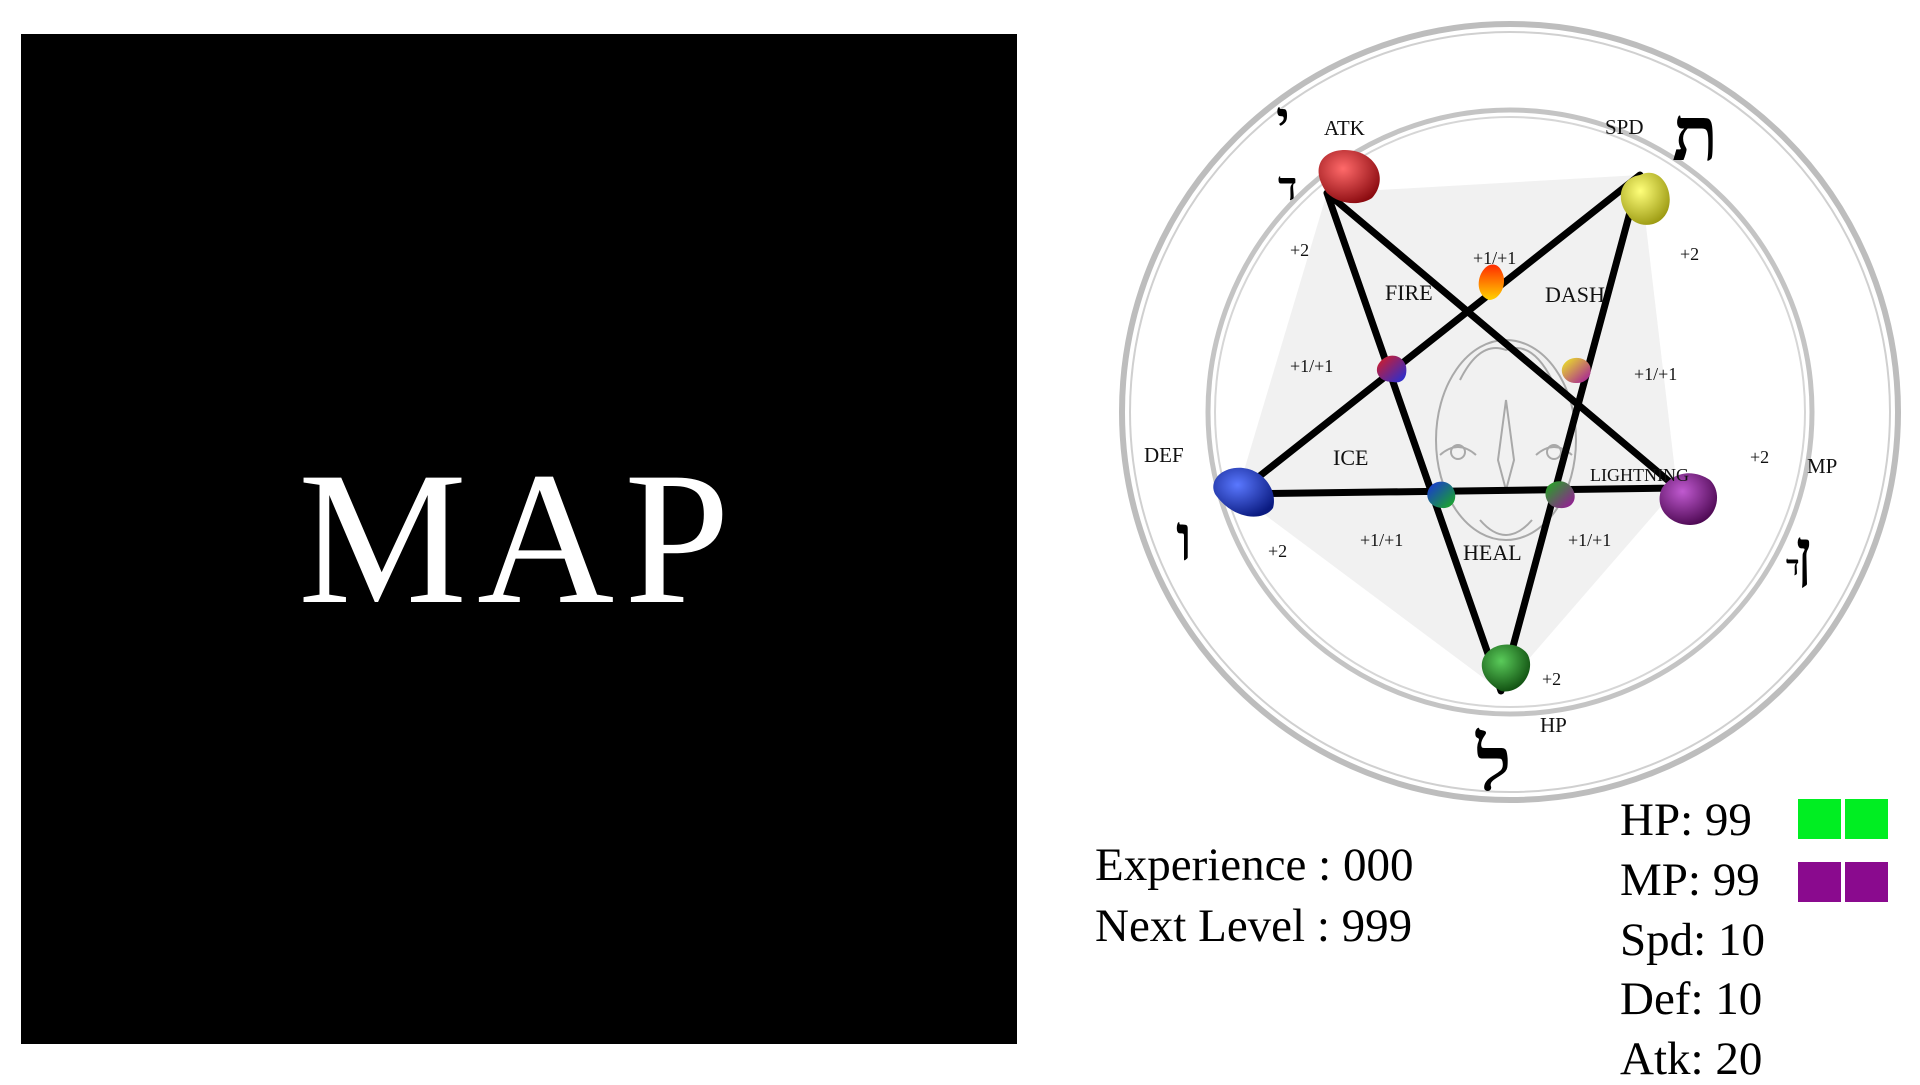 Image resolution: width=1920 pixels, height=1085 pixels. Describe the element at coordinates (1378, 865) in the screenshot. I see `experience-value: 000` at that location.